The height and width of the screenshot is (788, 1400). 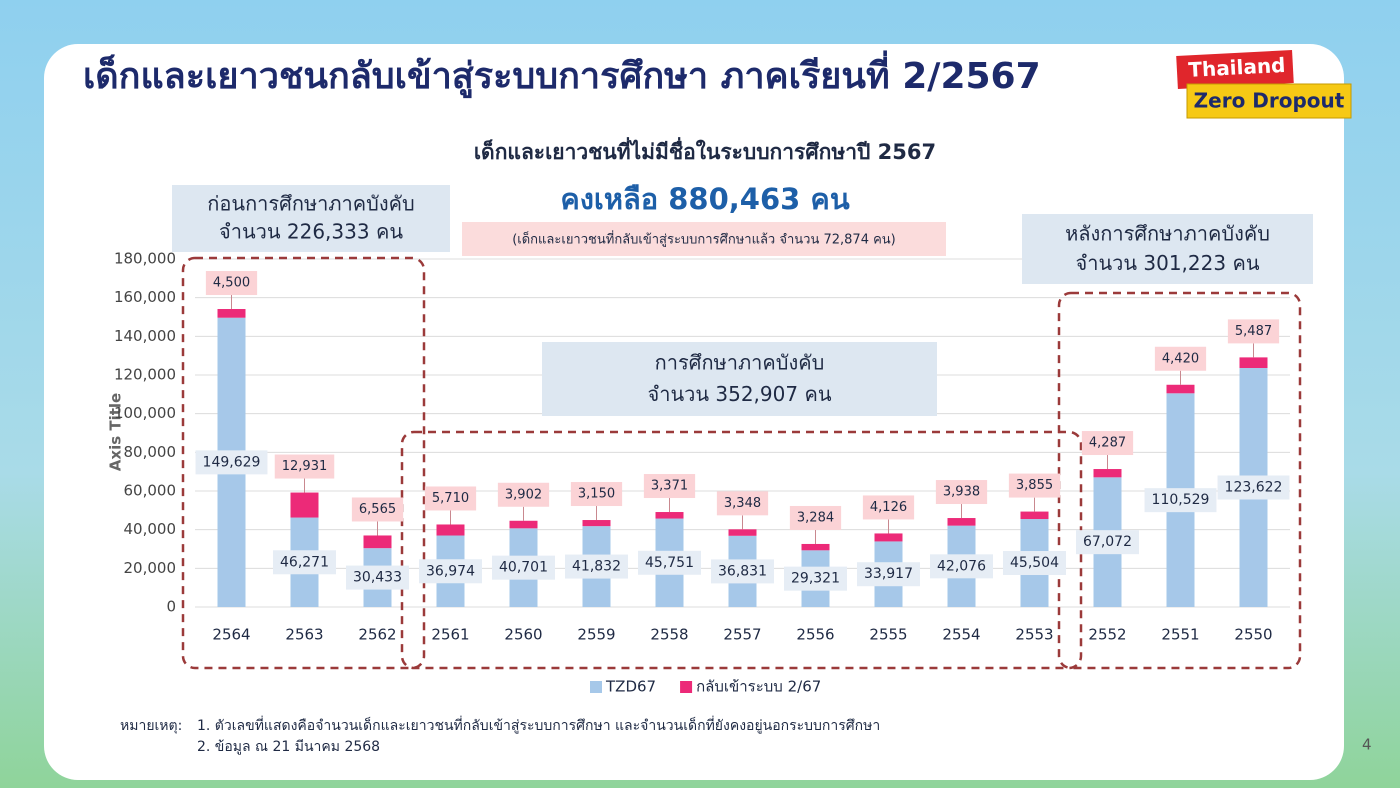 I want to click on x-tick-label: 2562, so click(x=377, y=635).